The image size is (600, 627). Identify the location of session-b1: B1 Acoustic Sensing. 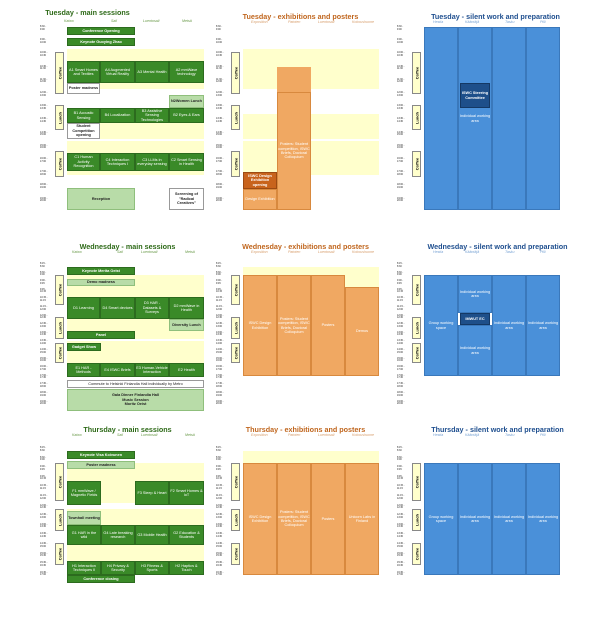
(83, 115).